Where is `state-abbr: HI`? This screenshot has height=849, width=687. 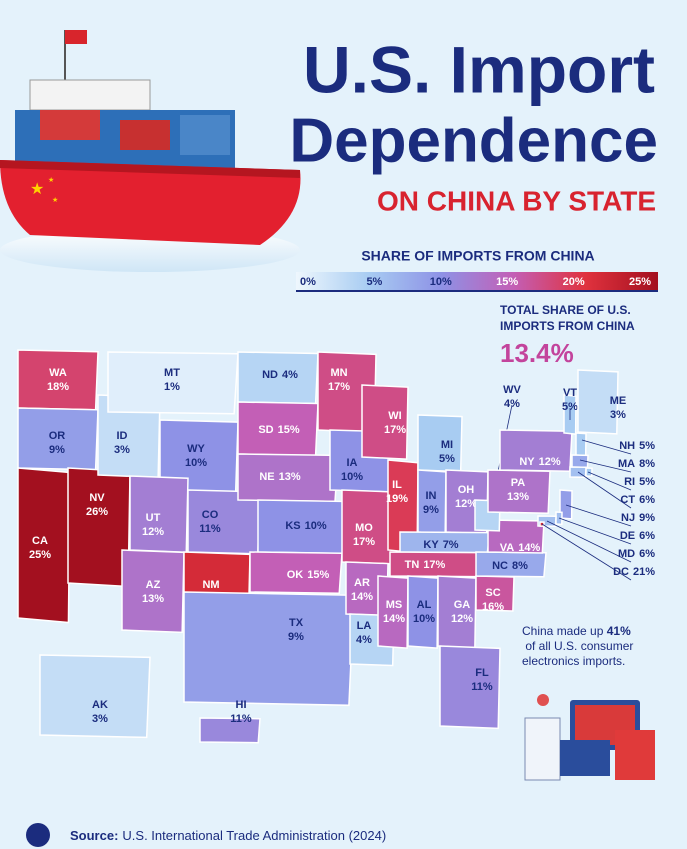
state-abbr: HI is located at coordinates (241, 705).